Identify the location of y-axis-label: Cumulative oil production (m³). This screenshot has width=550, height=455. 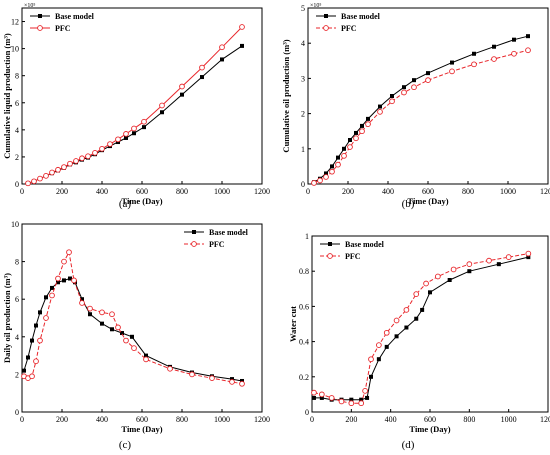
(286, 95).